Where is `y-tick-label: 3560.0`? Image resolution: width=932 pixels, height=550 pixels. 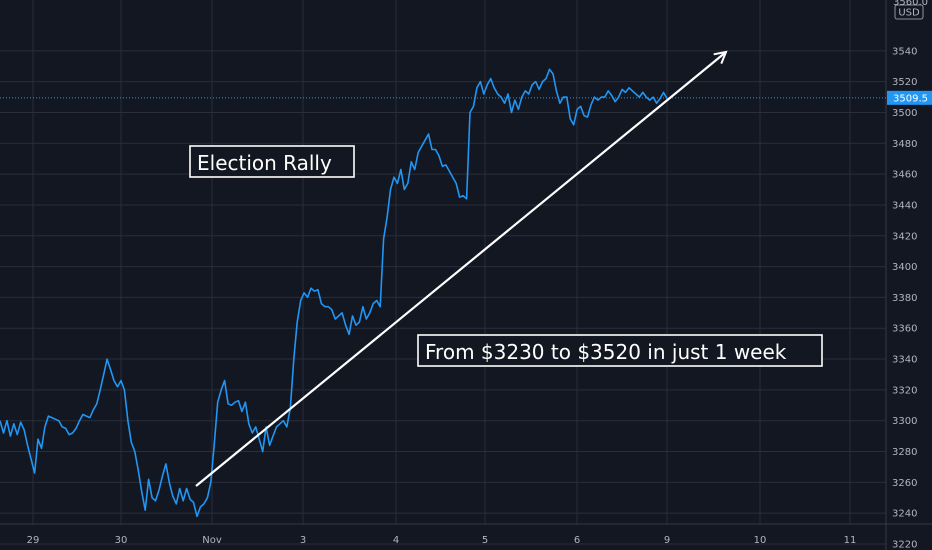 y-tick-label: 3560.0 is located at coordinates (910, 4).